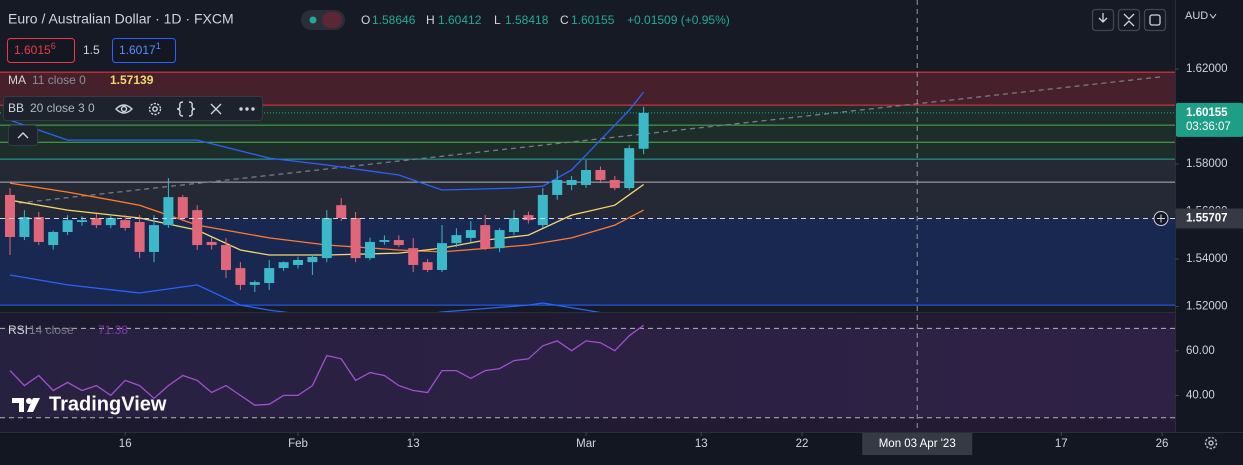 This screenshot has height=465, width=1243. I want to click on more-icon, so click(247, 109).